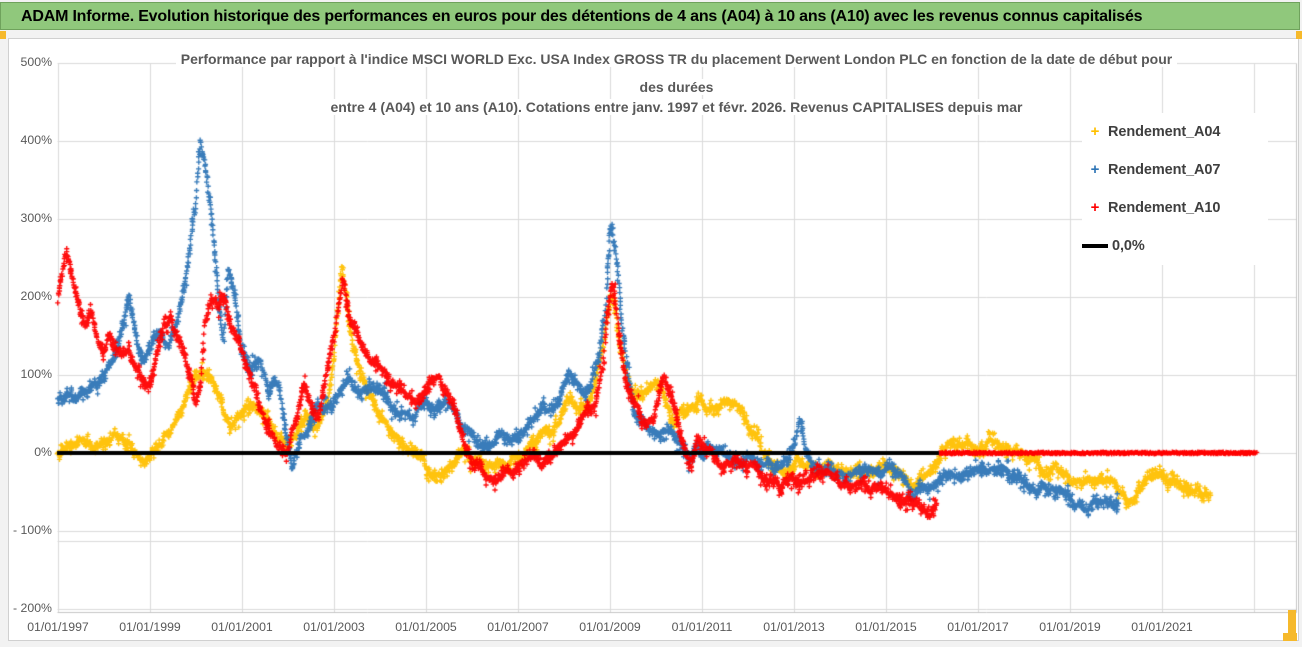 The width and height of the screenshot is (1302, 647). Describe the element at coordinates (978, 627) in the screenshot. I see `x-tick-label: 01/01/2017` at that location.